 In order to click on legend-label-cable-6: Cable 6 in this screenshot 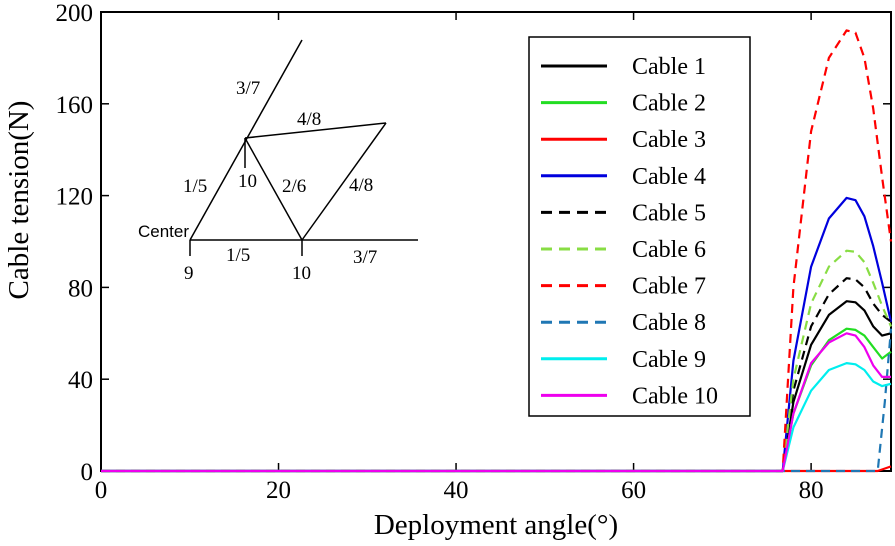, I will do `click(669, 250)`.